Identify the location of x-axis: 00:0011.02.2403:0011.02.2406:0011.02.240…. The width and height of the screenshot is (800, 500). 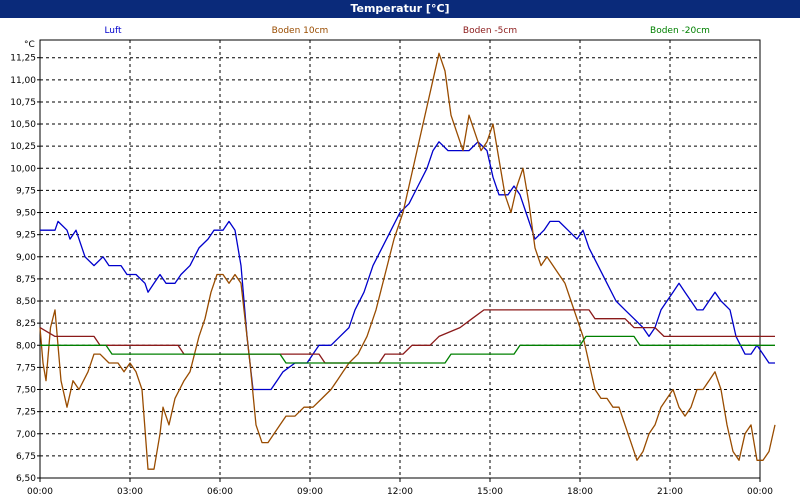
(400, 487).